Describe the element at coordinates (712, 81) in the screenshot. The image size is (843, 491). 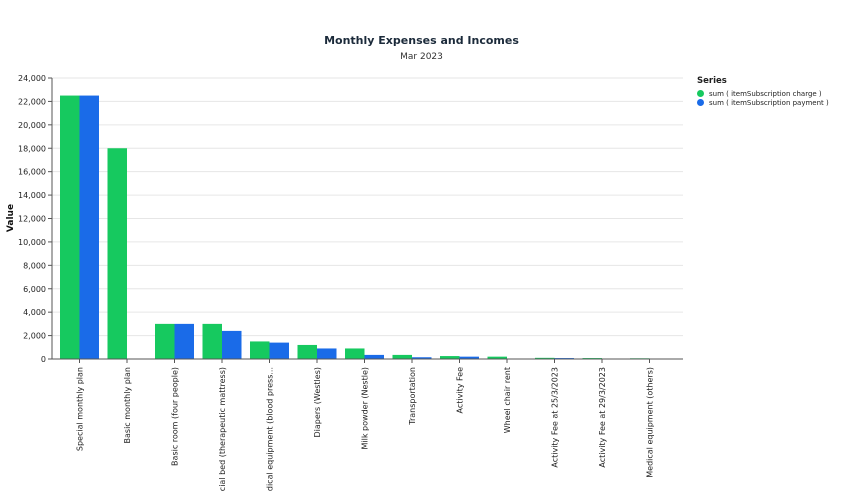
I see `legend-title: Series` at that location.